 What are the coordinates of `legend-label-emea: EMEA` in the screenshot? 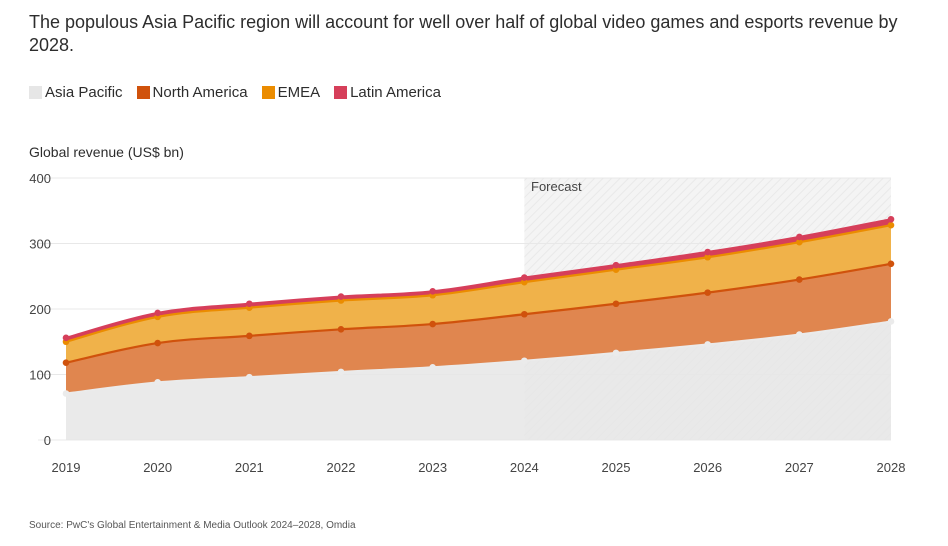 It's located at (299, 92).